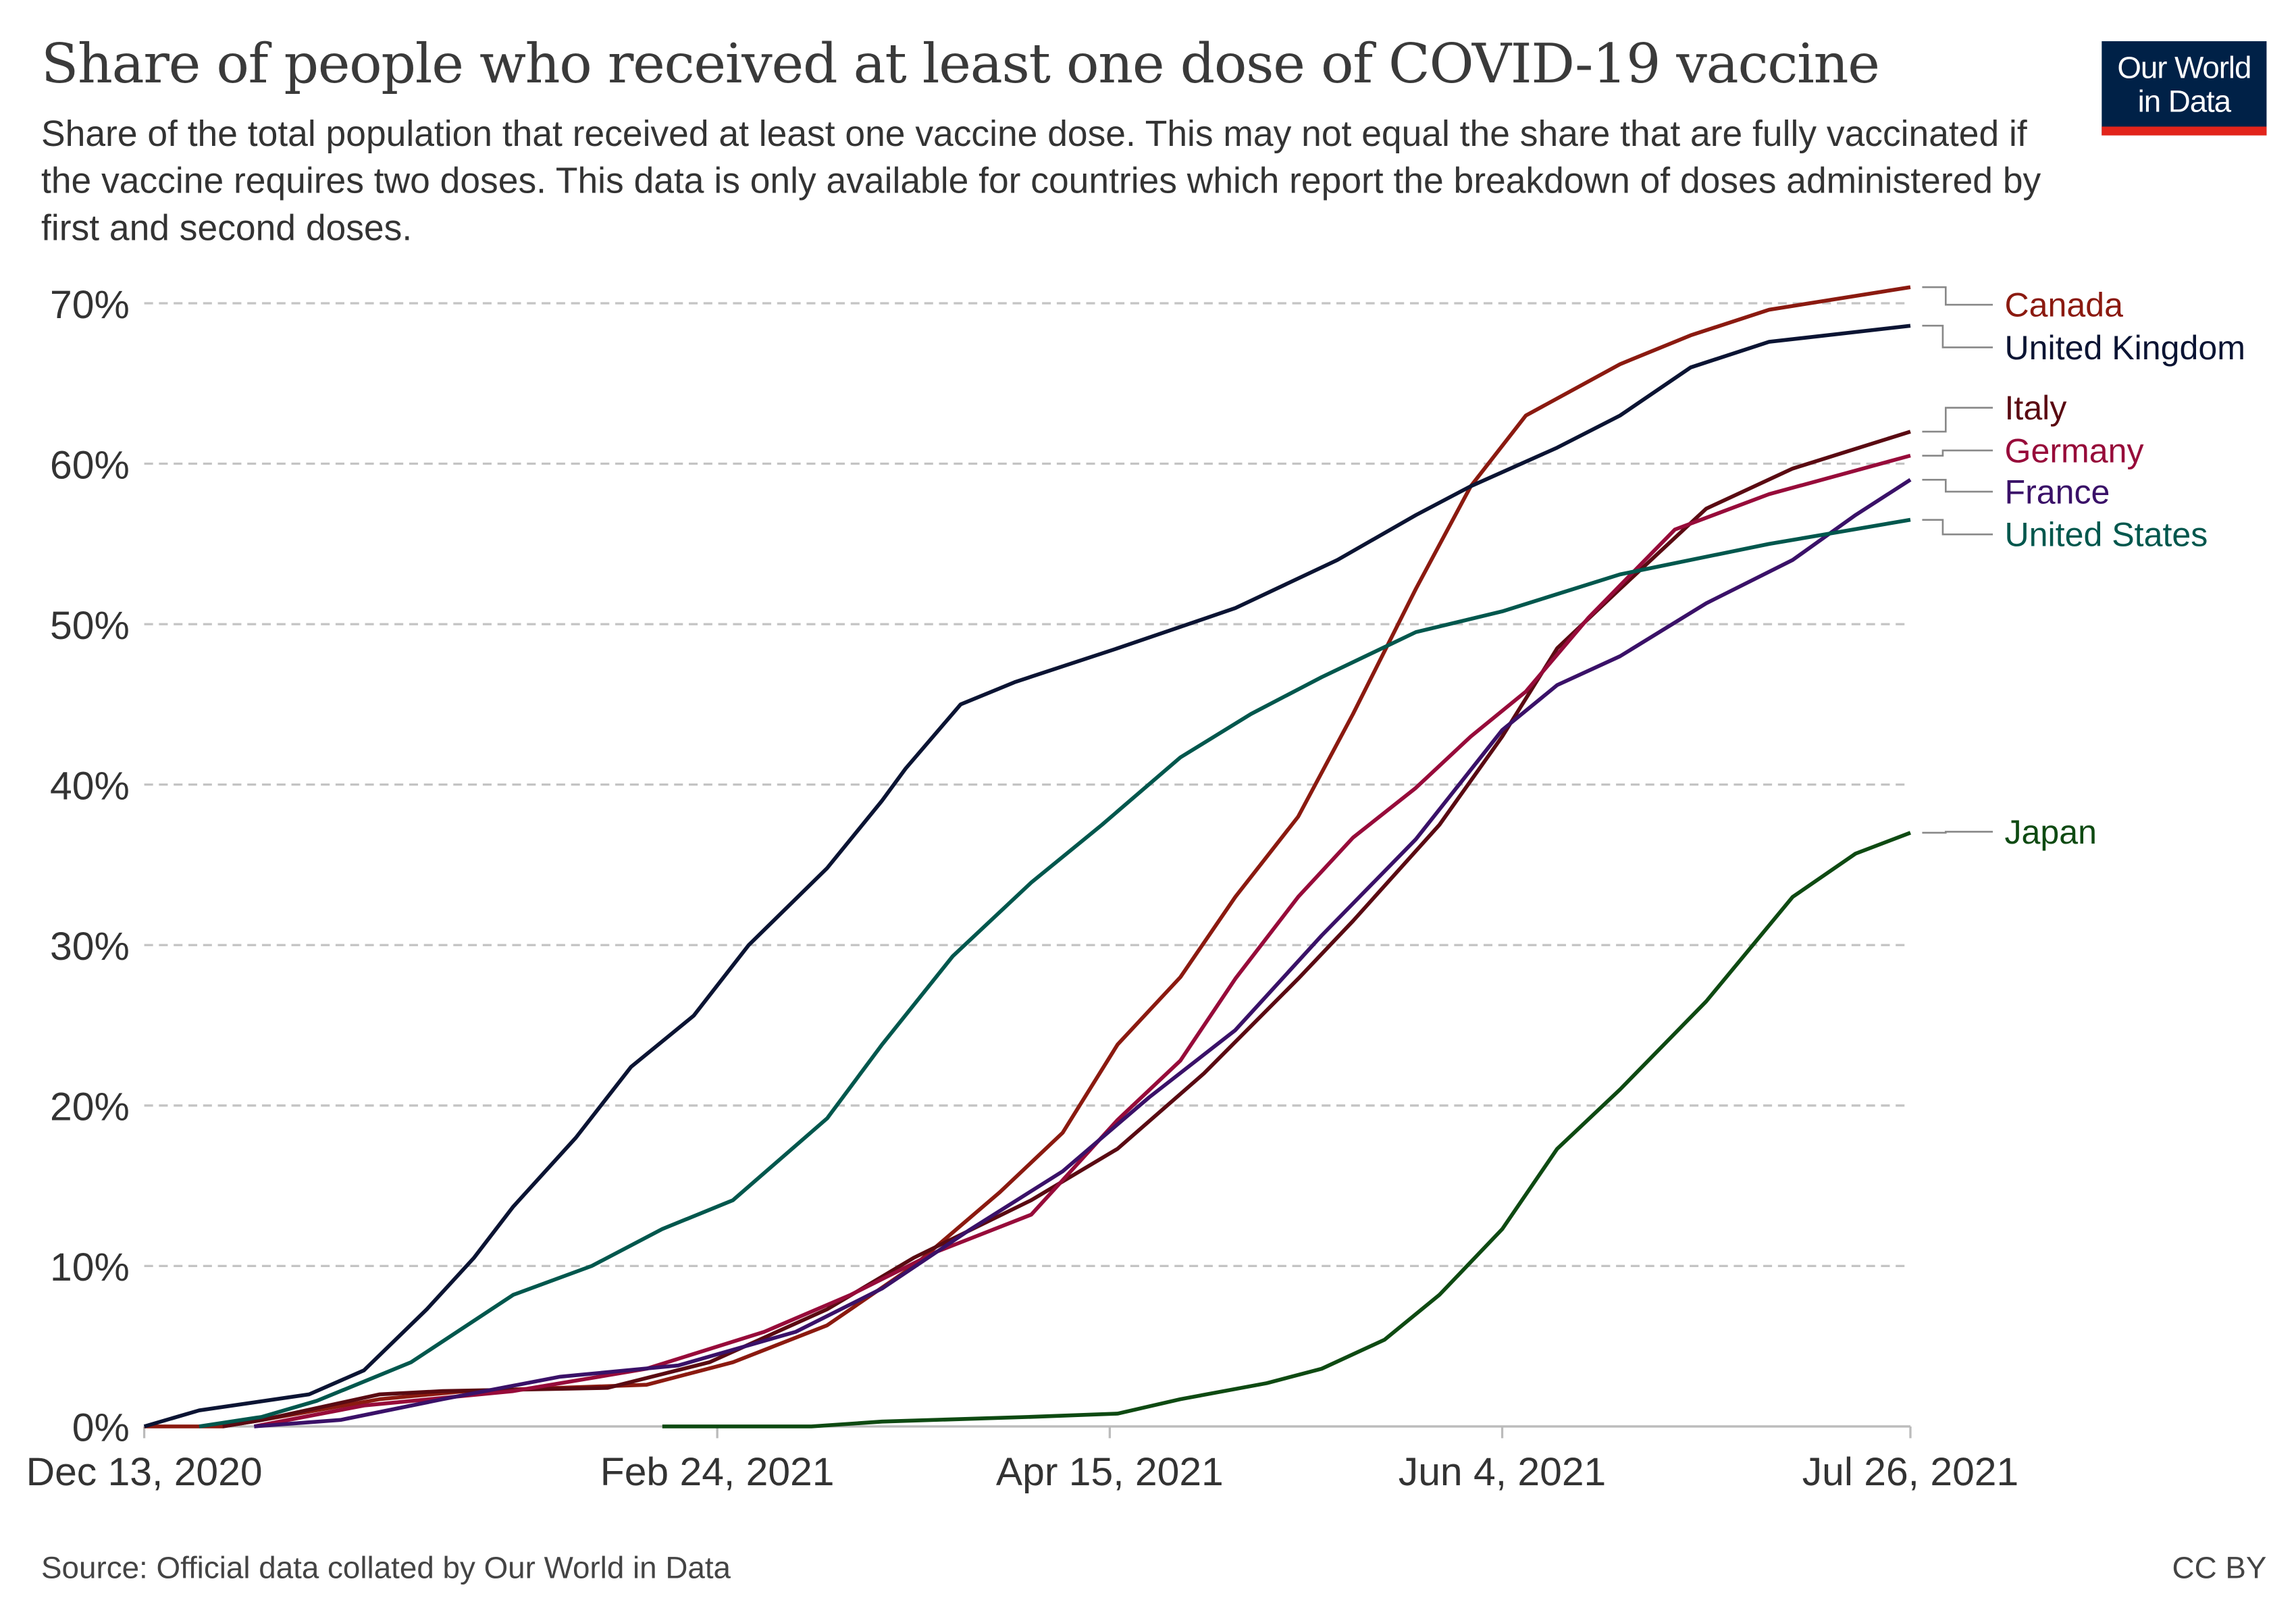 The image size is (2296, 1621). I want to click on logo-line-1: Our World, so click(2184, 68).